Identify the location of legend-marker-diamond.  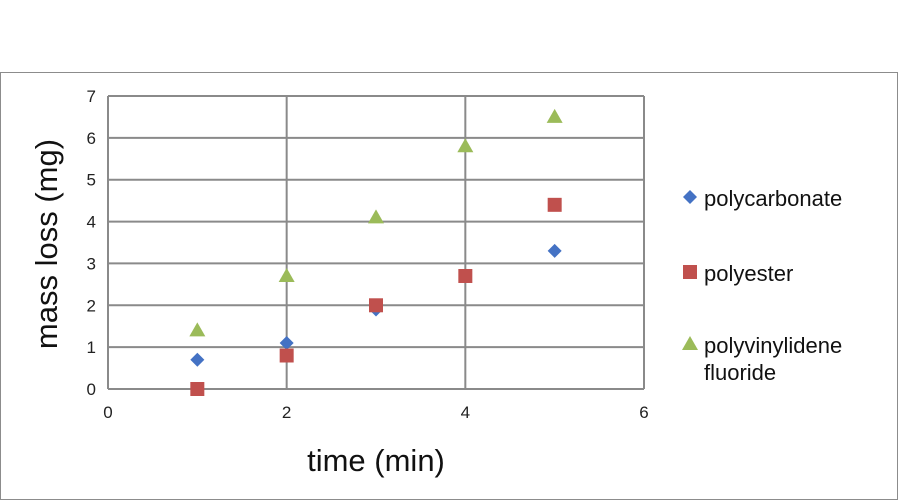
(690, 197).